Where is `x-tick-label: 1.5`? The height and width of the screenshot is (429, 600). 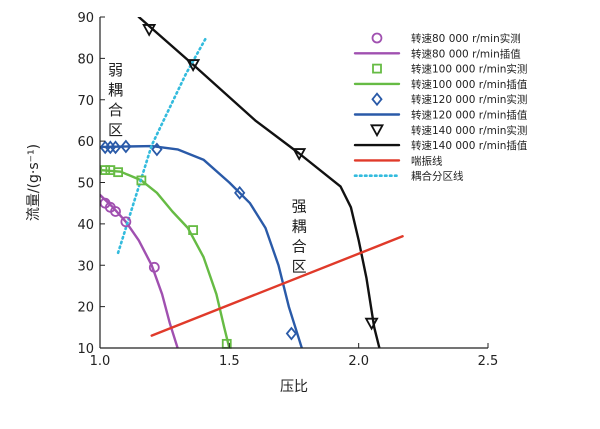
x-tick-label: 1.5 is located at coordinates (229, 361).